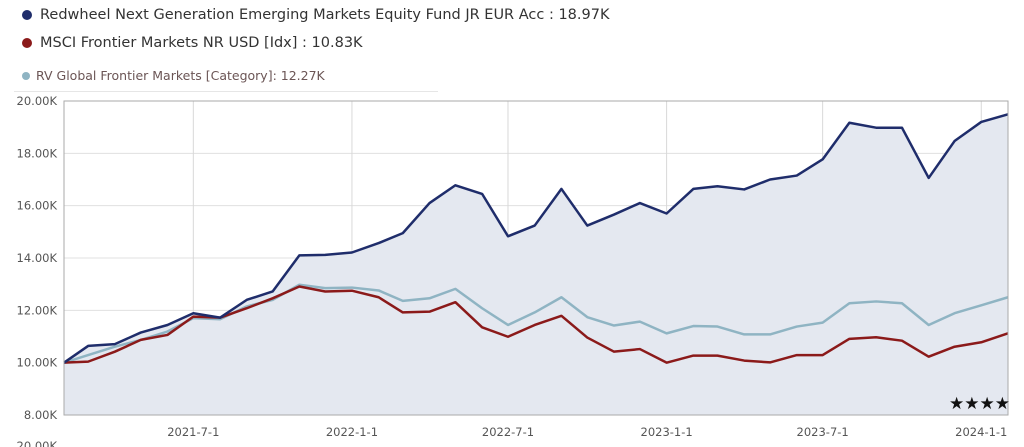  What do you see at coordinates (667, 432) in the screenshot?
I see `x-tick-label: 2023-1-1` at bounding box center [667, 432].